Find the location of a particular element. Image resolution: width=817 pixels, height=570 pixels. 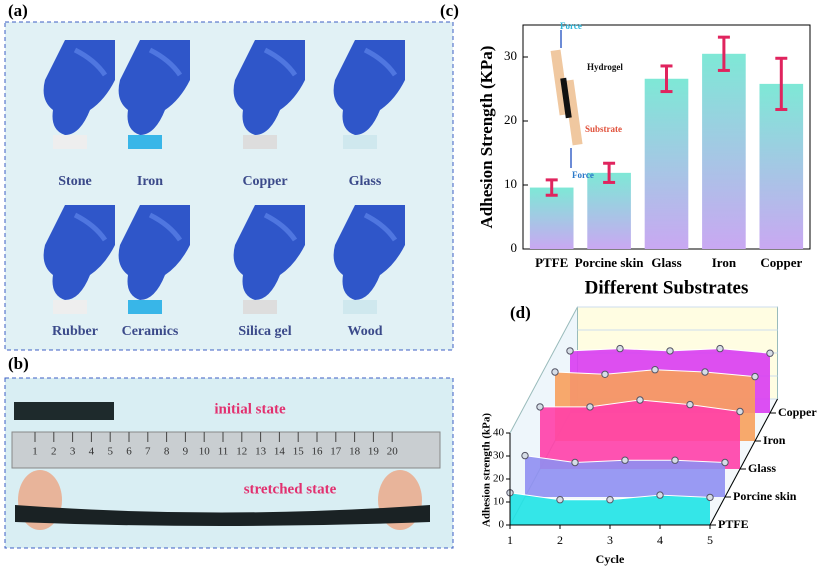

ruler-number: 12 is located at coordinates (241, 452).